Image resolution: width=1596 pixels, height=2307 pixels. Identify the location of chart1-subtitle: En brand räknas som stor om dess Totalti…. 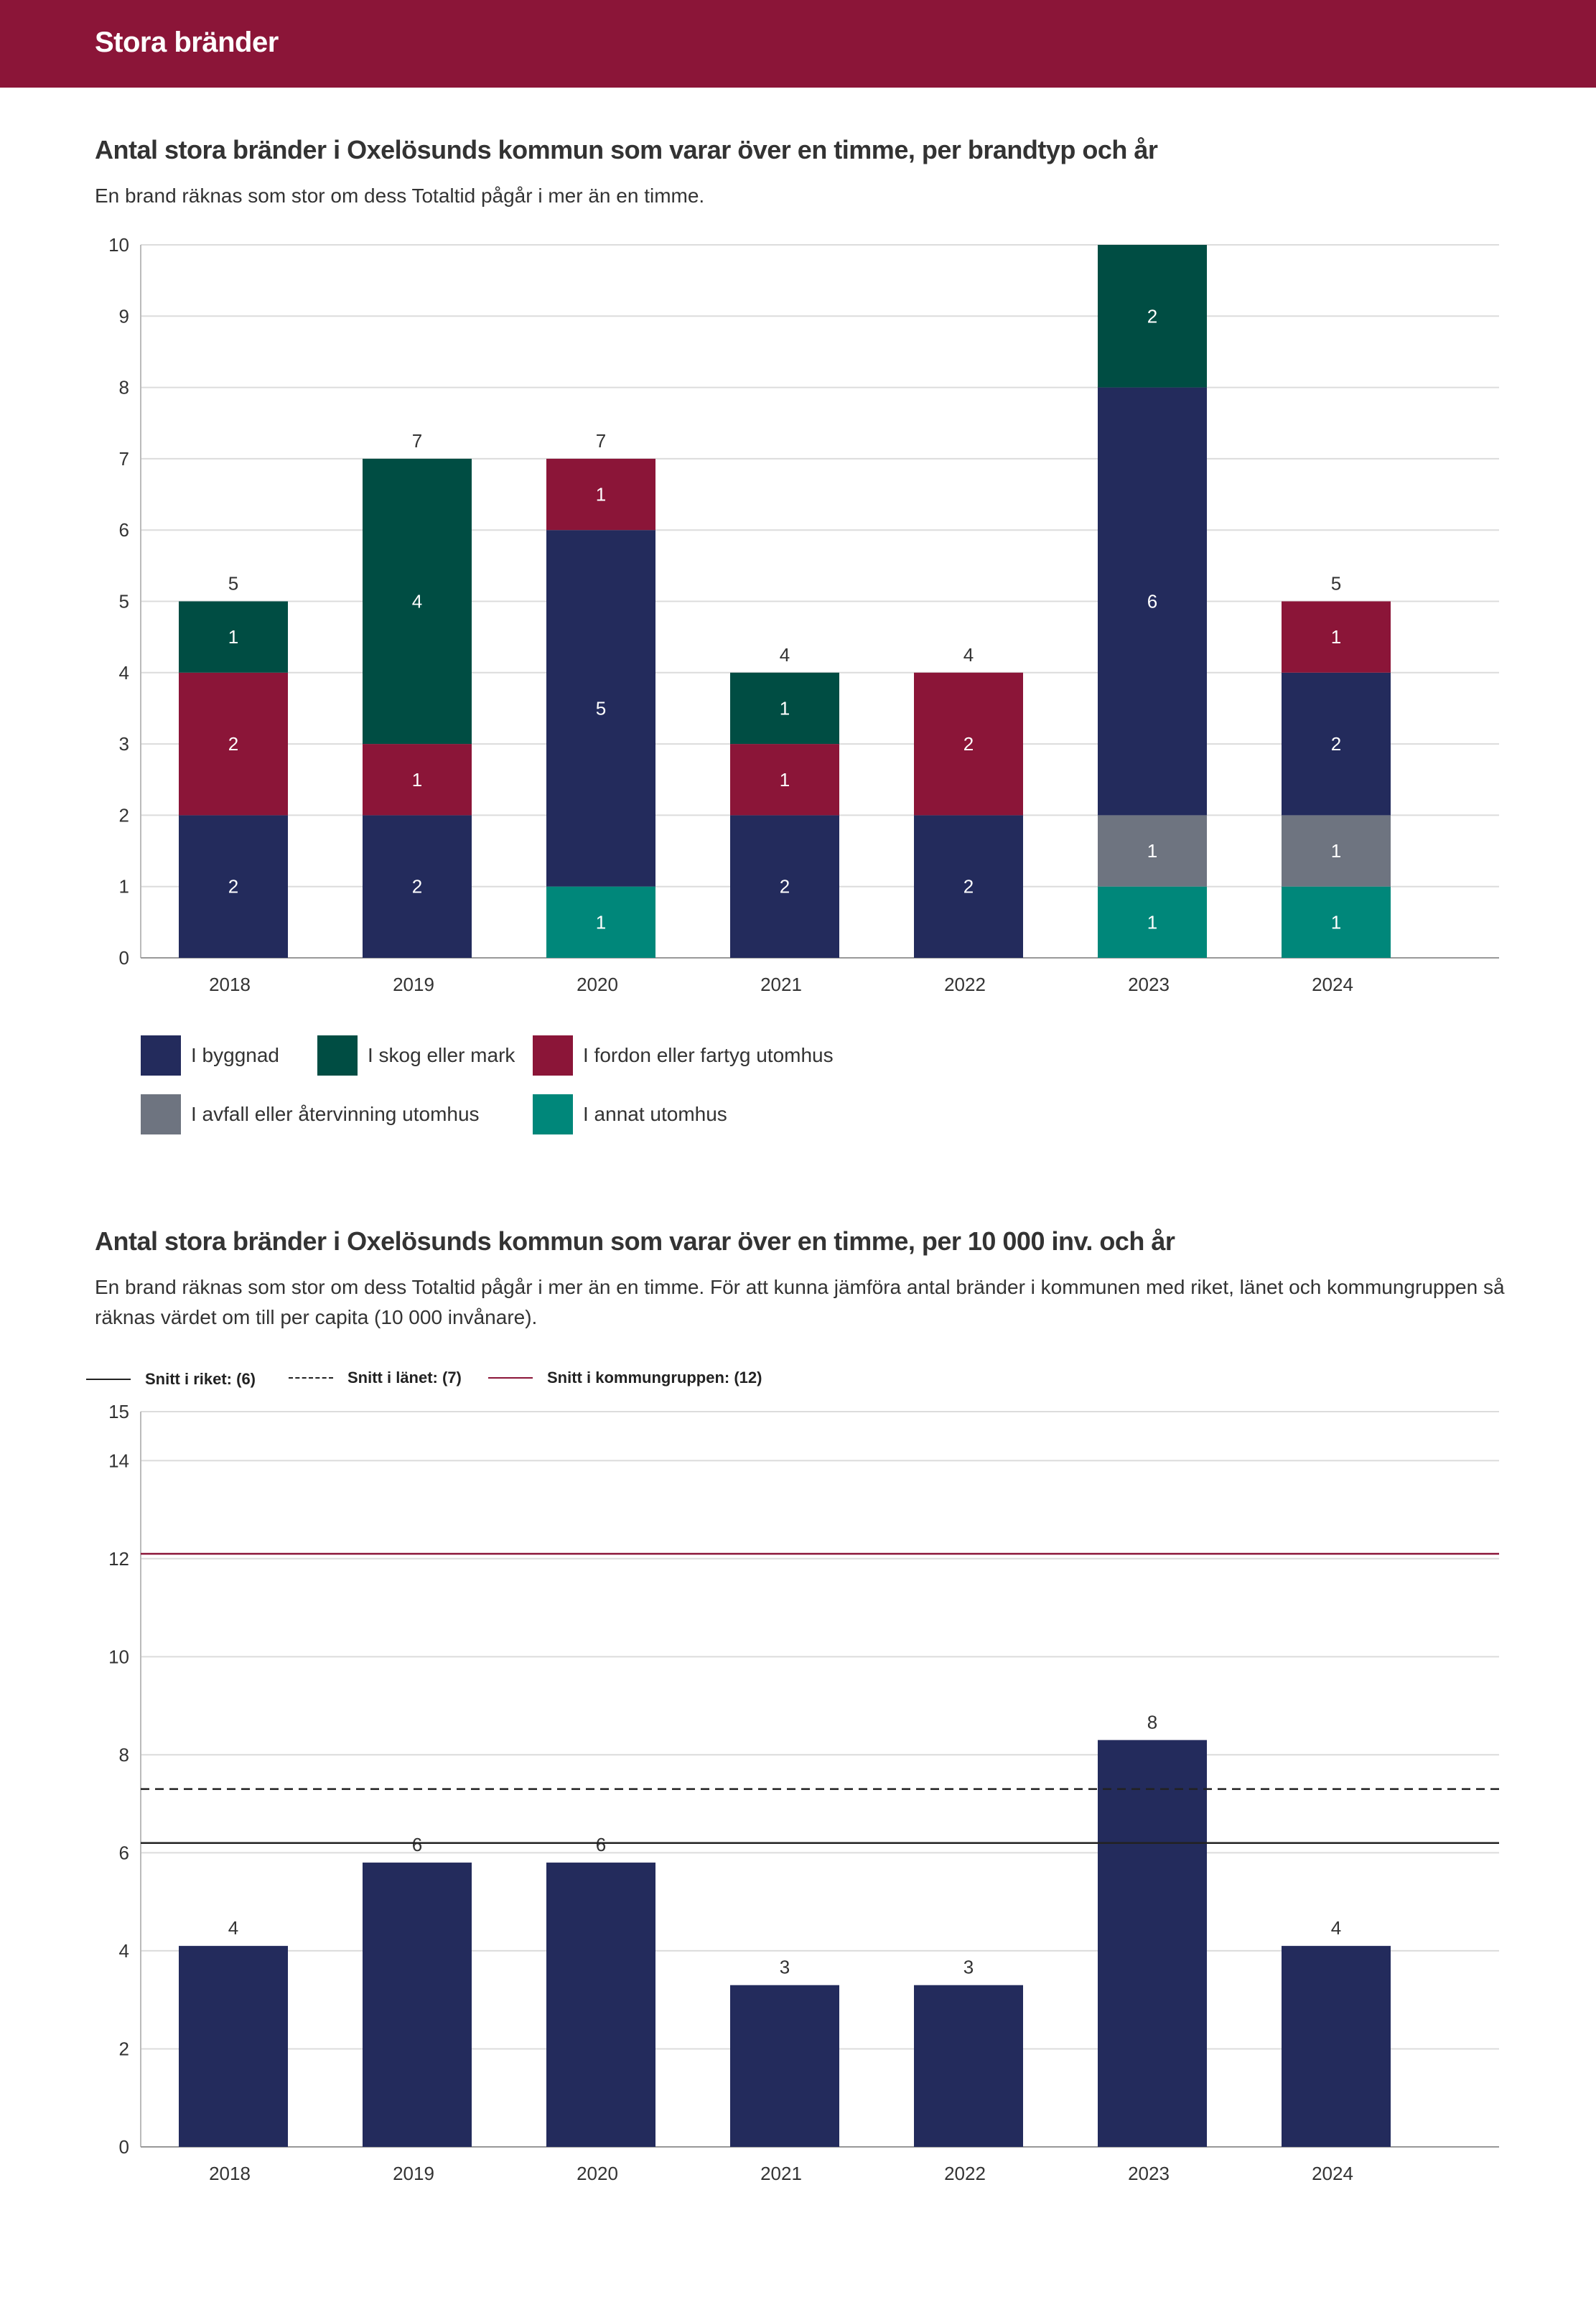
(400, 196).